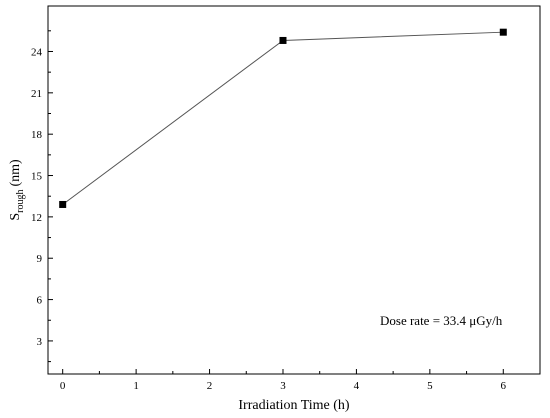  Describe the element at coordinates (37, 177) in the screenshot. I see `y-tick-label: 15` at that location.